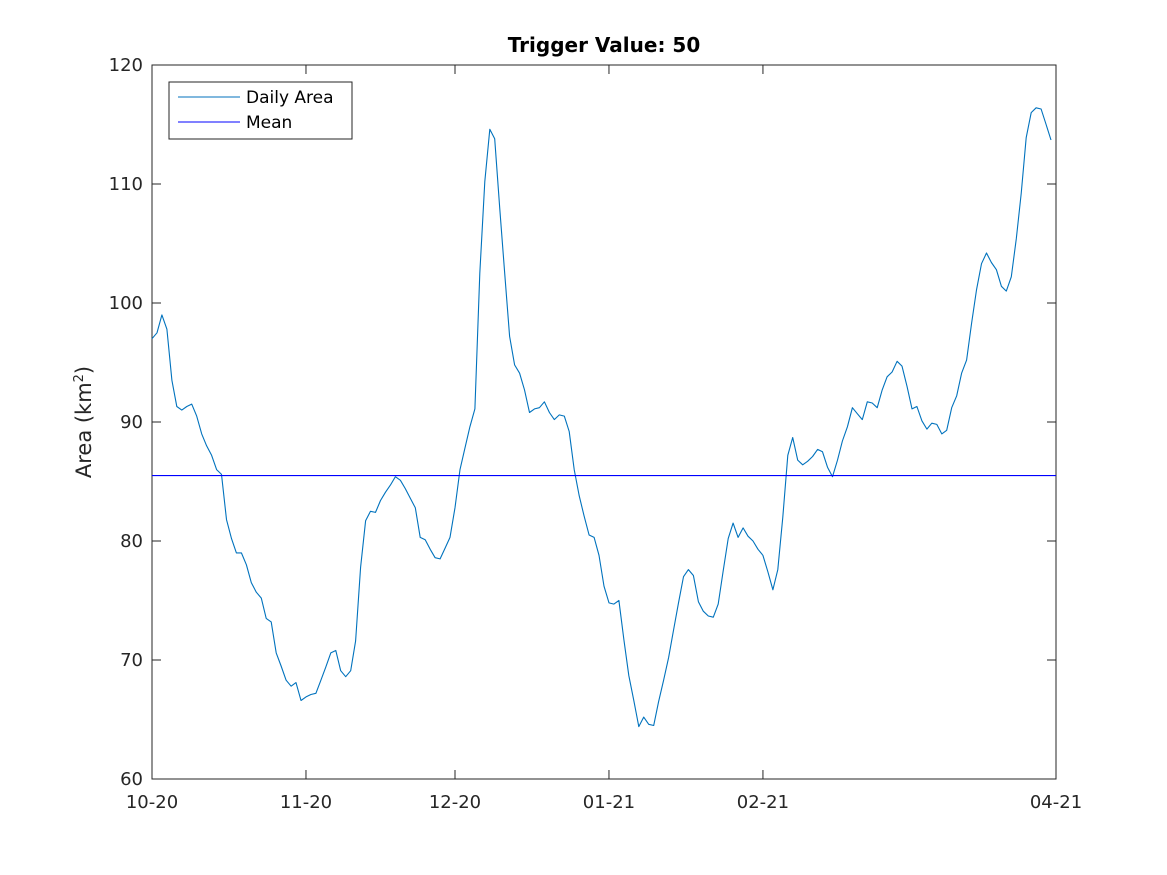 This screenshot has height=875, width=1167. What do you see at coordinates (84, 422) in the screenshot?
I see `y-axis-label: Area (km2)` at bounding box center [84, 422].